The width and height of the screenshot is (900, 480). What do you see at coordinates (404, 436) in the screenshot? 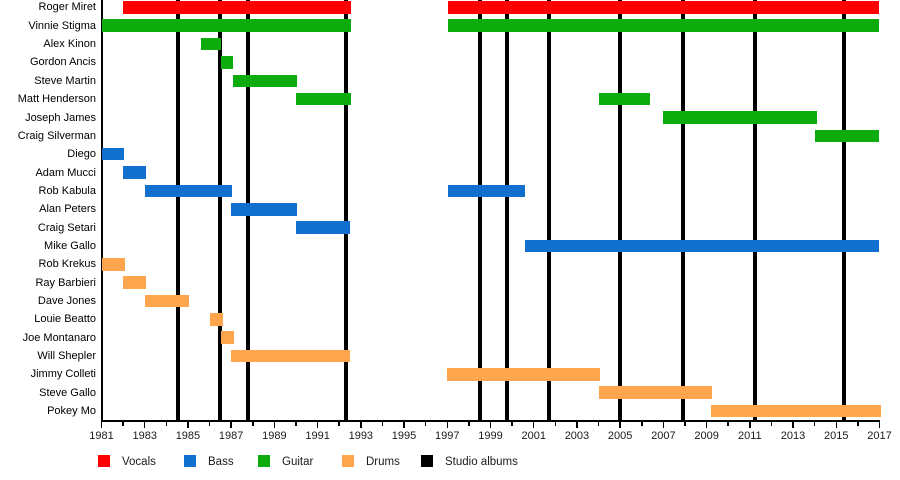
I see `year-tick-label: 1995` at bounding box center [404, 436].